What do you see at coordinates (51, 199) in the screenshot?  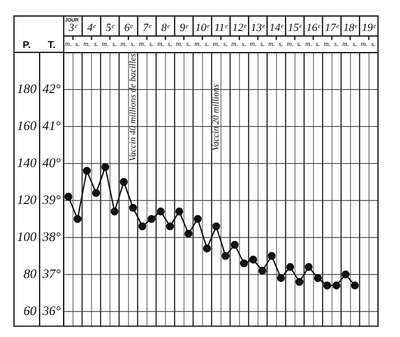 I see `y-tick-label: 39°` at bounding box center [51, 199].